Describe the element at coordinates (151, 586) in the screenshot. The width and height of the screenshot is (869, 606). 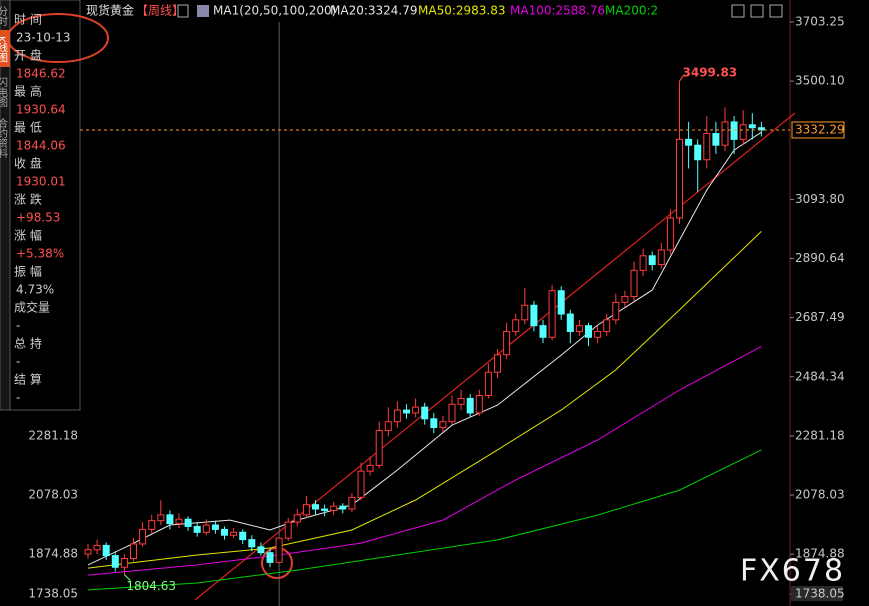
I see `min-label: 1804.63` at that location.